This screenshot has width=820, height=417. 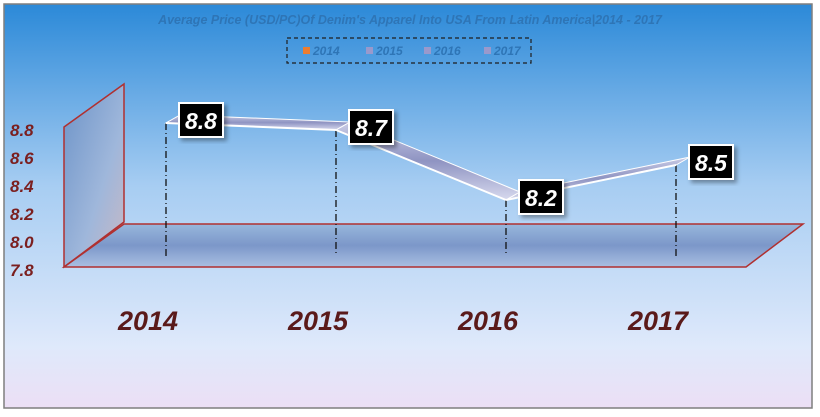 I want to click on data-label: 8.5, so click(x=711, y=162).